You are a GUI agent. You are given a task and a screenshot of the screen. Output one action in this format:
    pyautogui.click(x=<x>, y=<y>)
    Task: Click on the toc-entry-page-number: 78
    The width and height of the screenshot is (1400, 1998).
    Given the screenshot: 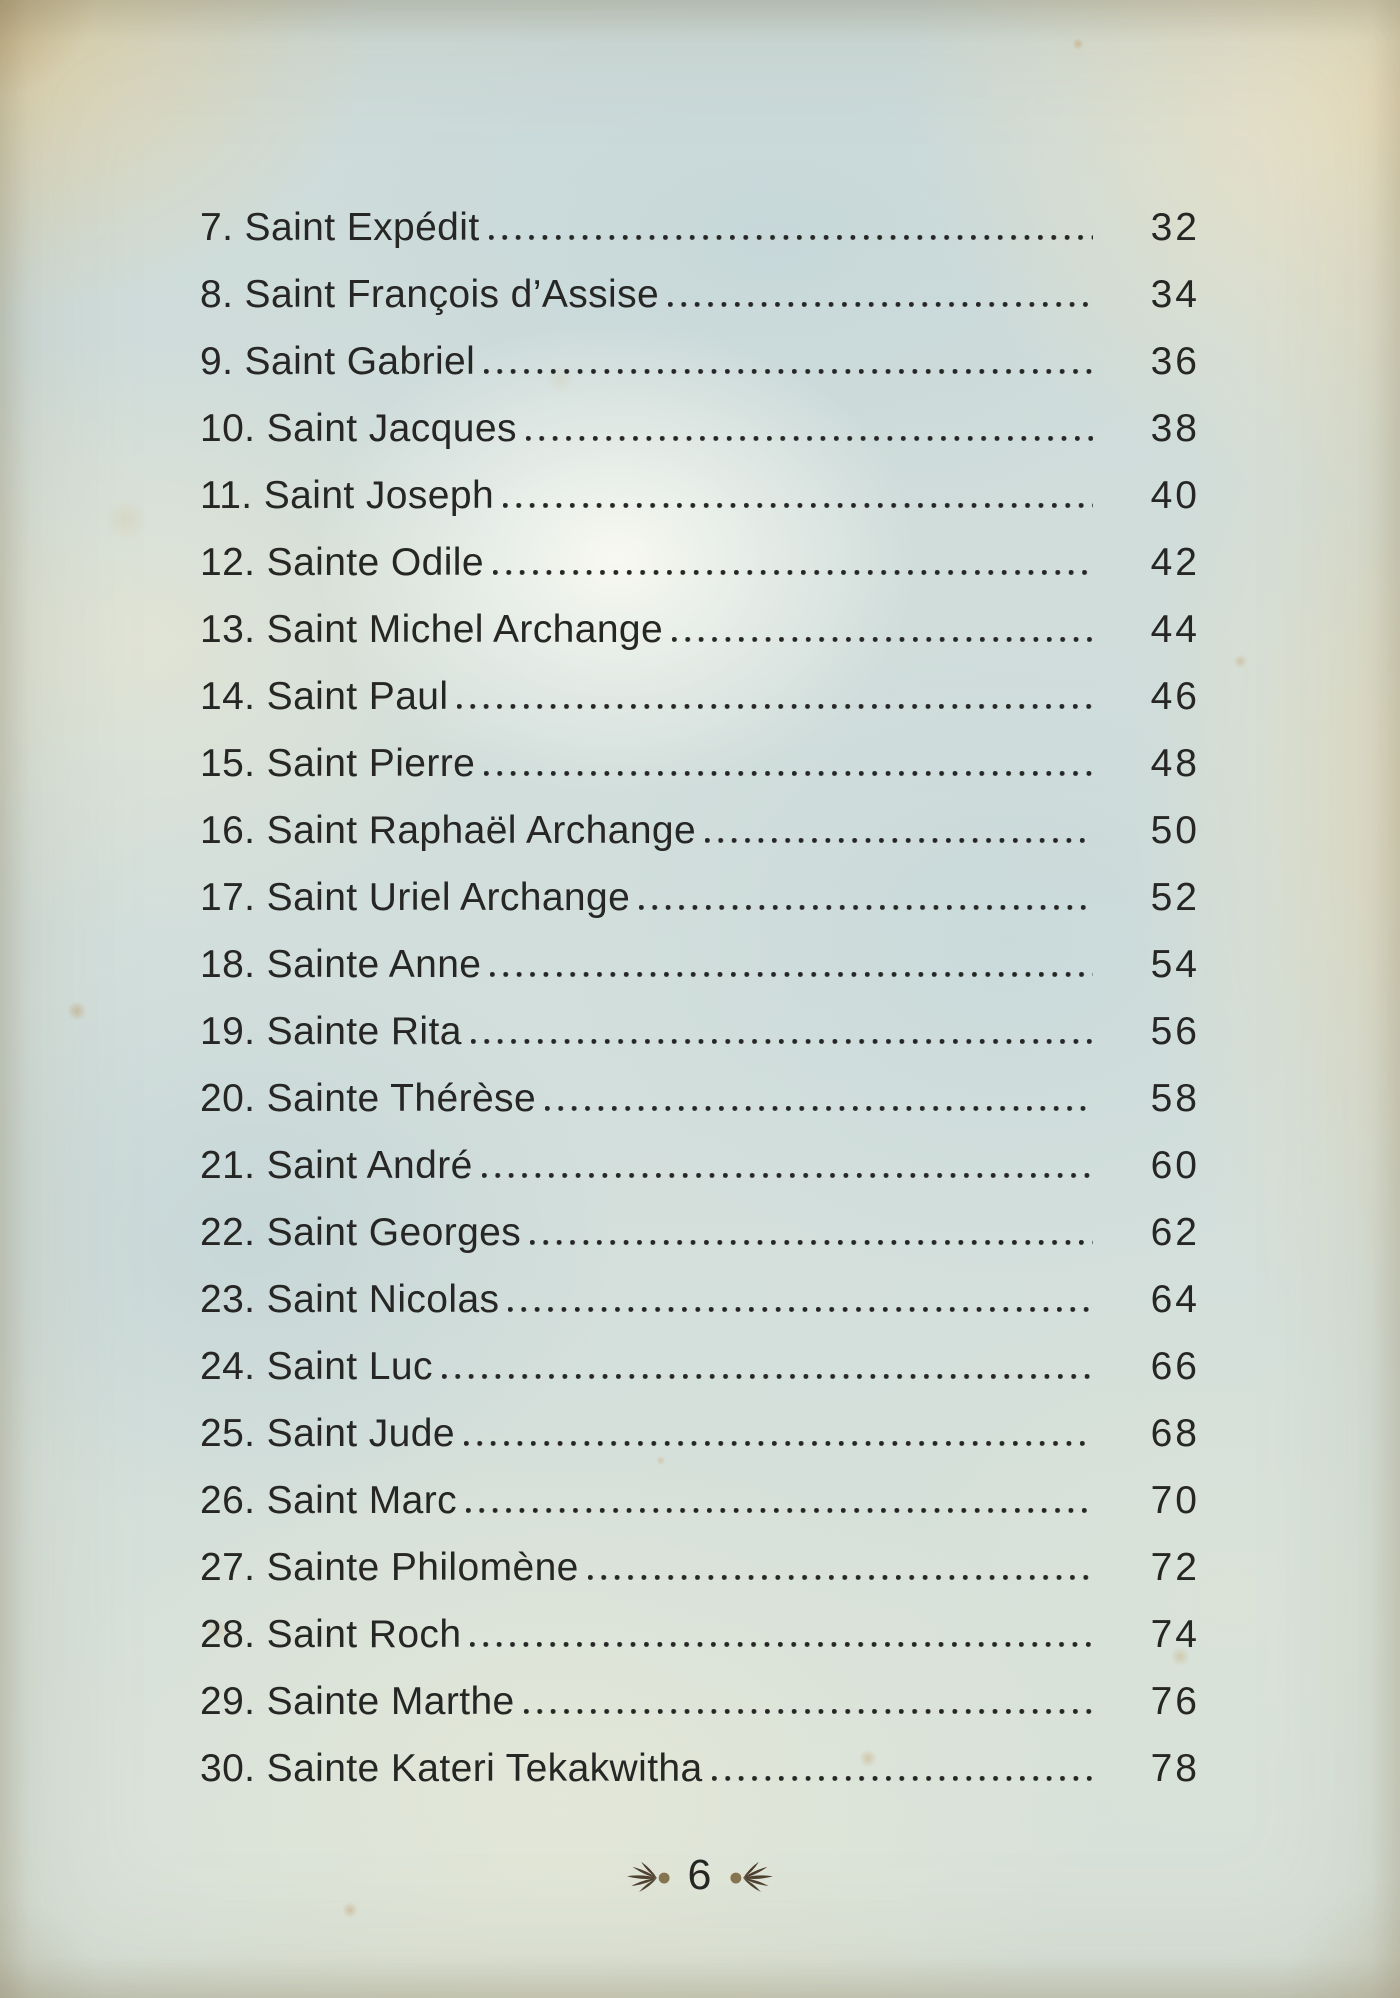 What is the action you would take?
    pyautogui.click(x=1175, y=1768)
    